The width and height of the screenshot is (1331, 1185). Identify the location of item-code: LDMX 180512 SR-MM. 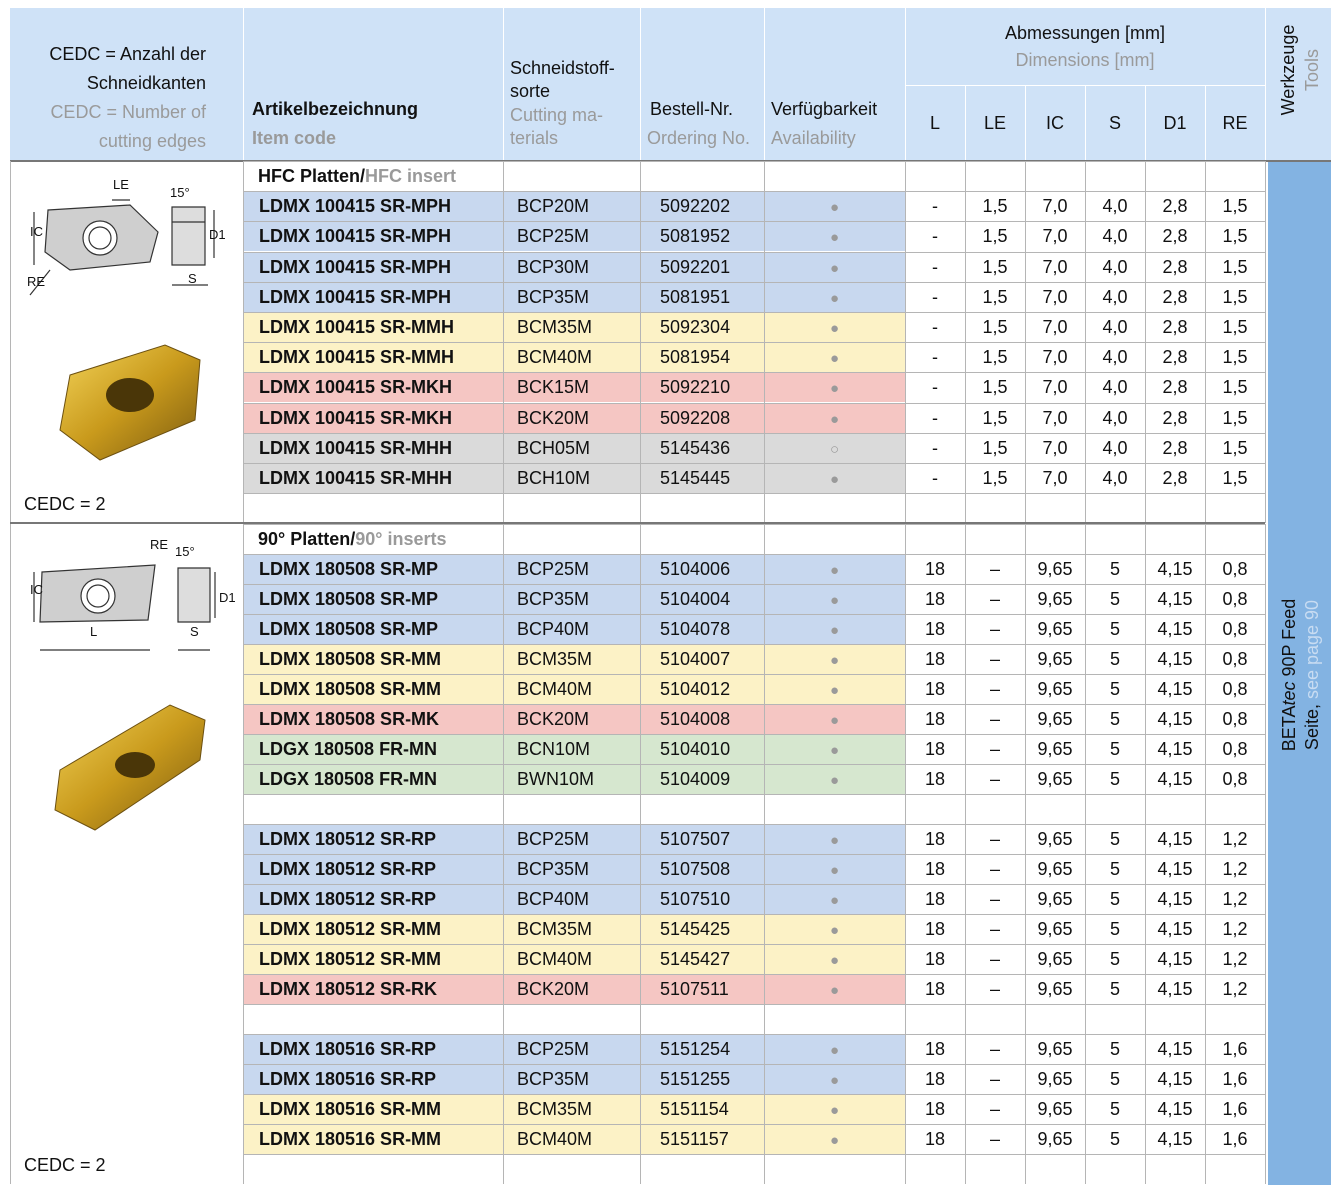
(350, 929).